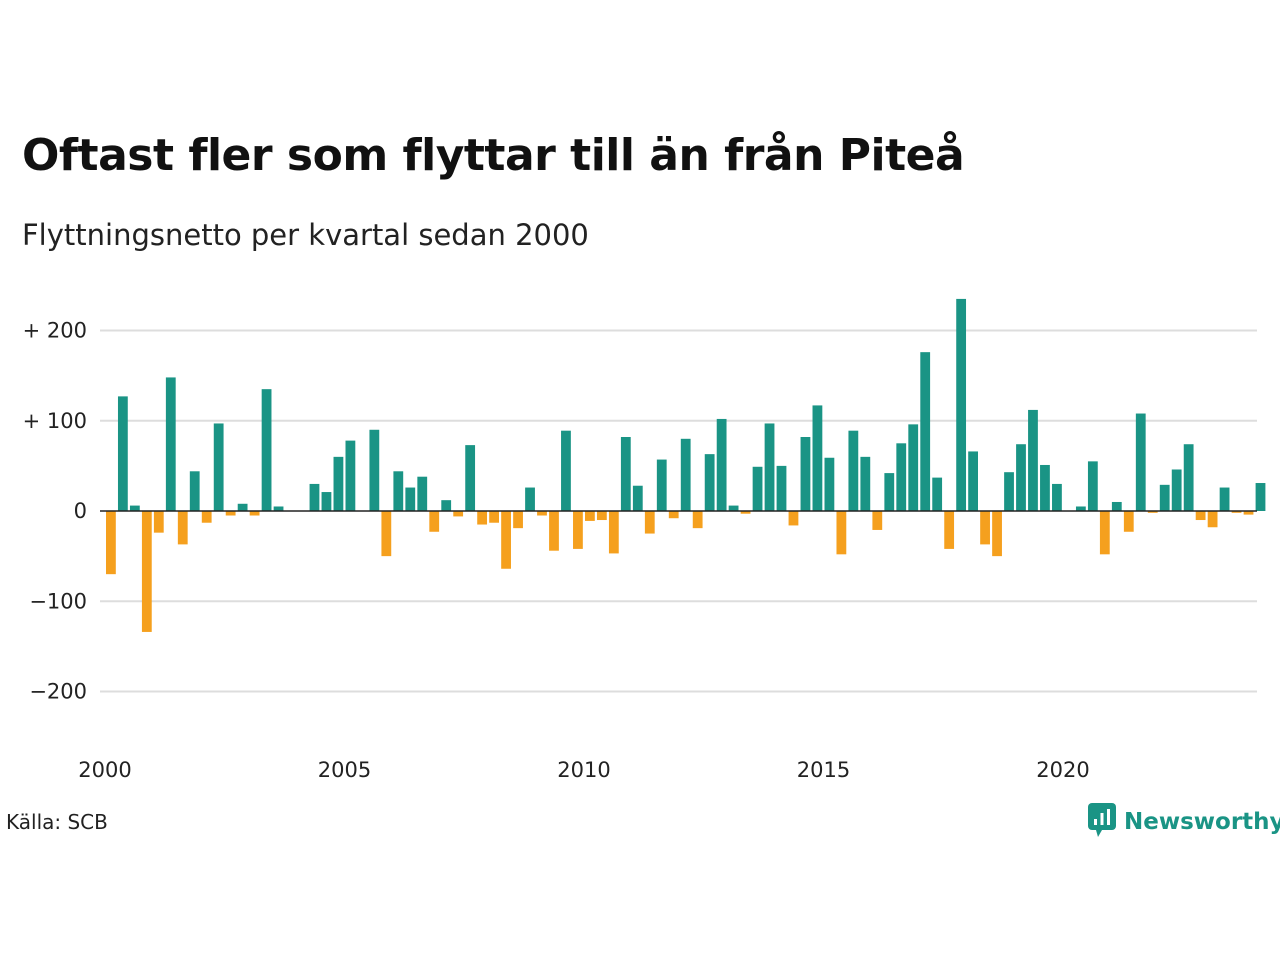  I want to click on bar-2010K1, so click(590, 516).